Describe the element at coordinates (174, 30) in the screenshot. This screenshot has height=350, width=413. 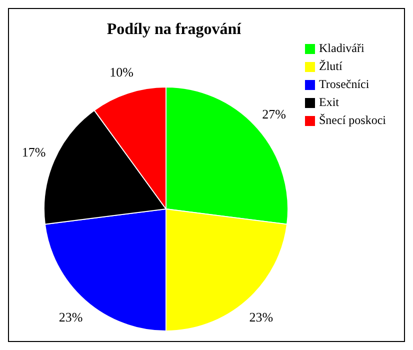
I see `chart-title: Podíly na fragování` at that location.